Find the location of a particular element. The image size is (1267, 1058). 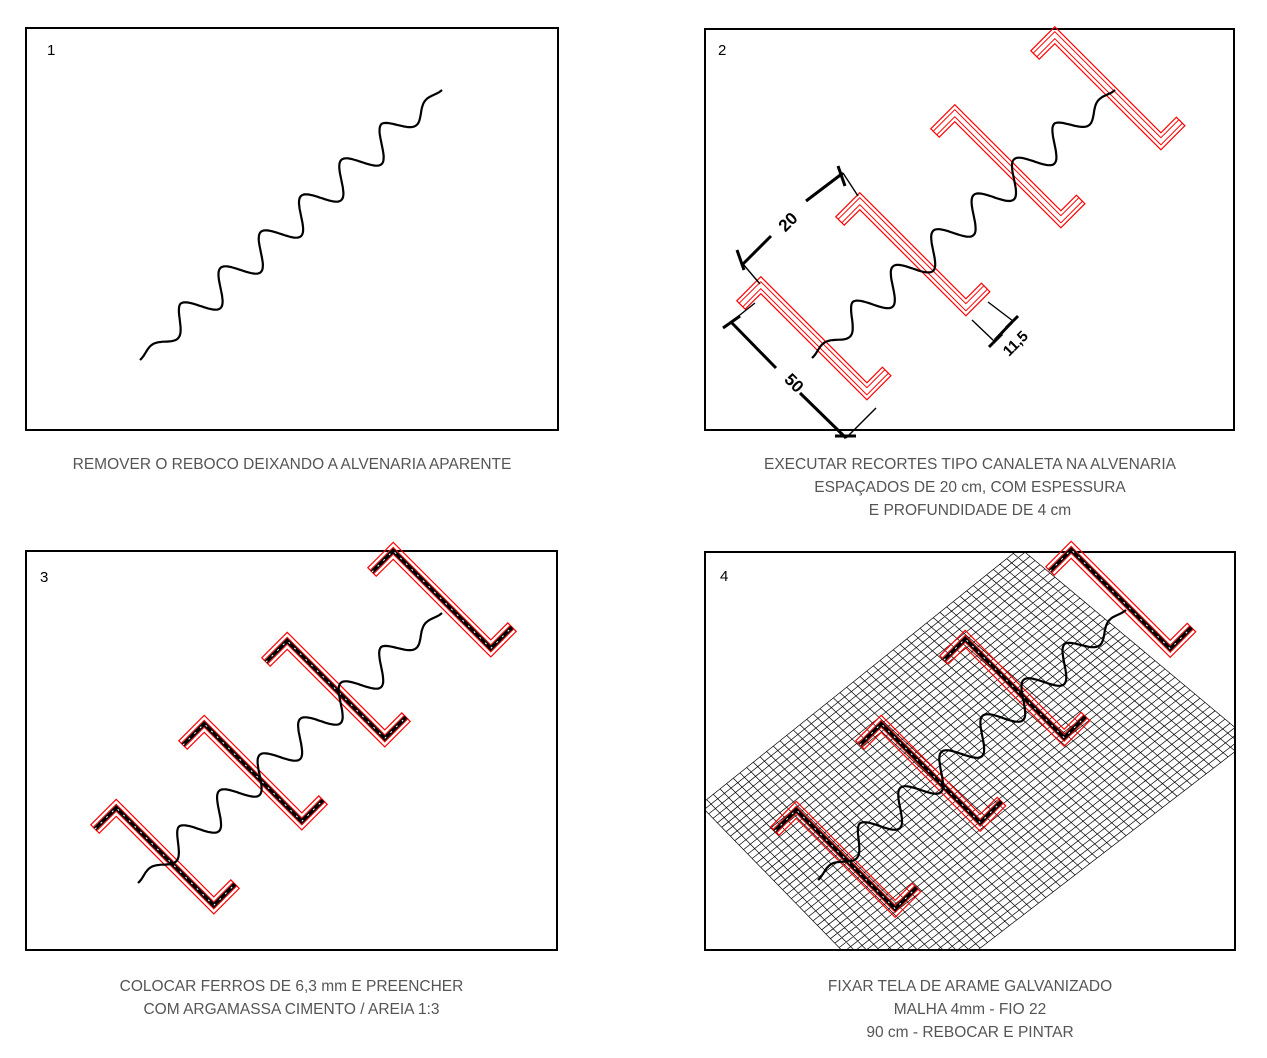

dimension-width-label: 11,5 is located at coordinates (1016, 344).